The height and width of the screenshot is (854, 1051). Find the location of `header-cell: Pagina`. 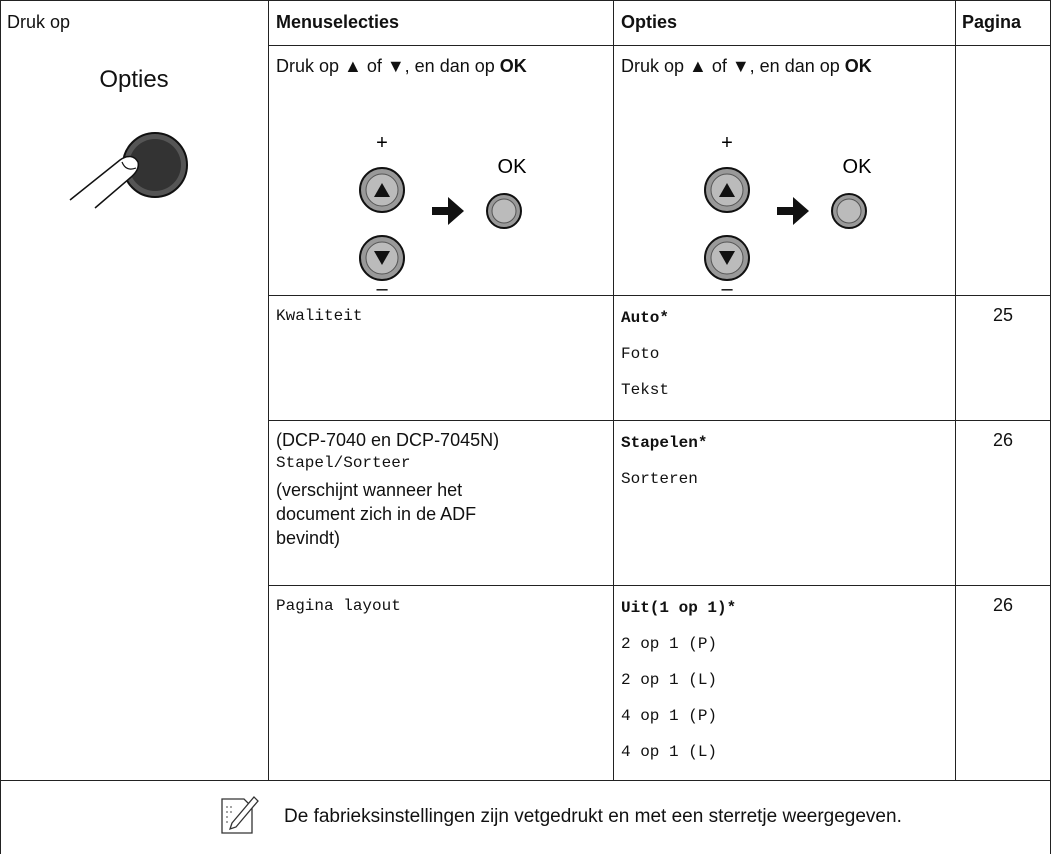

header-cell: Pagina is located at coordinates (992, 22).